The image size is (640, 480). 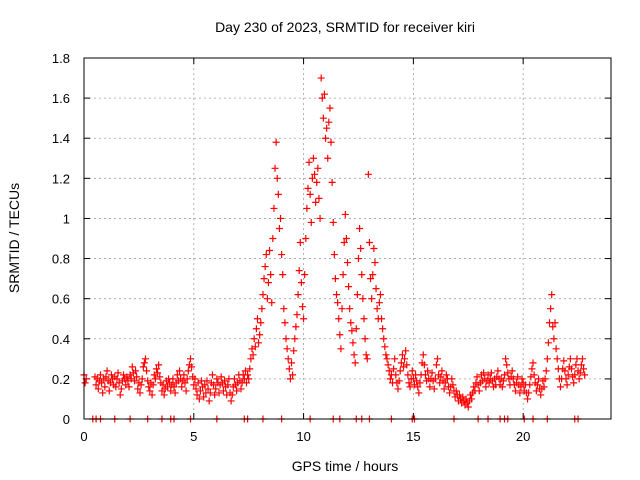 I want to click on x-tick-labels: 0 5 10 15 20, so click(x=305, y=436).